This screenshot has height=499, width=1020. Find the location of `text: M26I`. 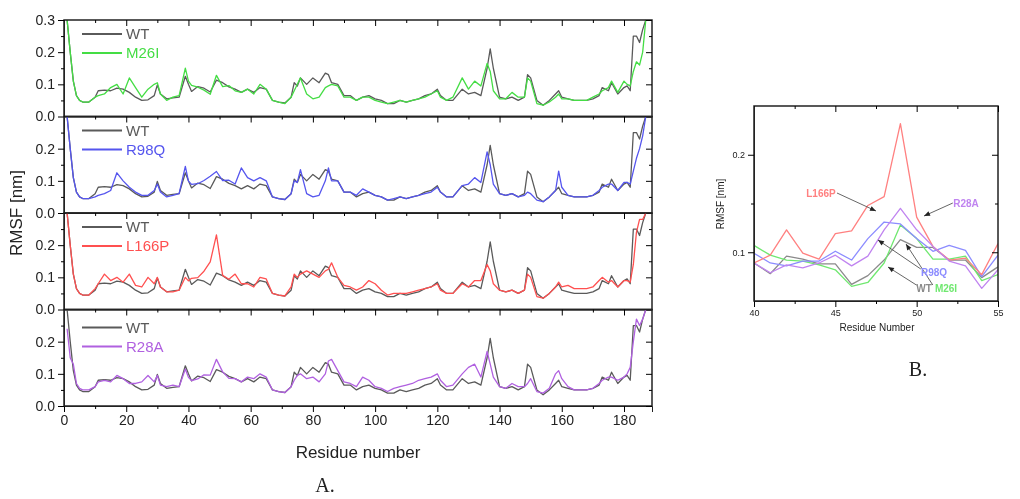

text: M26I is located at coordinates (946, 288).